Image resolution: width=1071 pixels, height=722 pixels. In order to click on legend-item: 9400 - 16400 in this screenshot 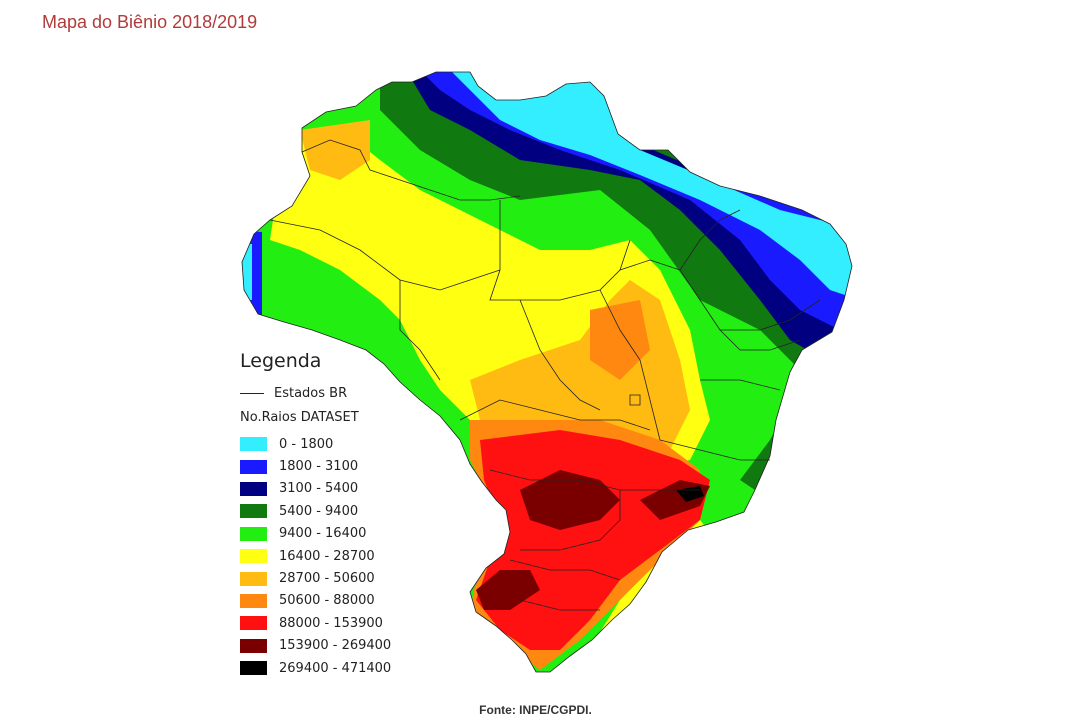, I will do `click(315, 534)`.